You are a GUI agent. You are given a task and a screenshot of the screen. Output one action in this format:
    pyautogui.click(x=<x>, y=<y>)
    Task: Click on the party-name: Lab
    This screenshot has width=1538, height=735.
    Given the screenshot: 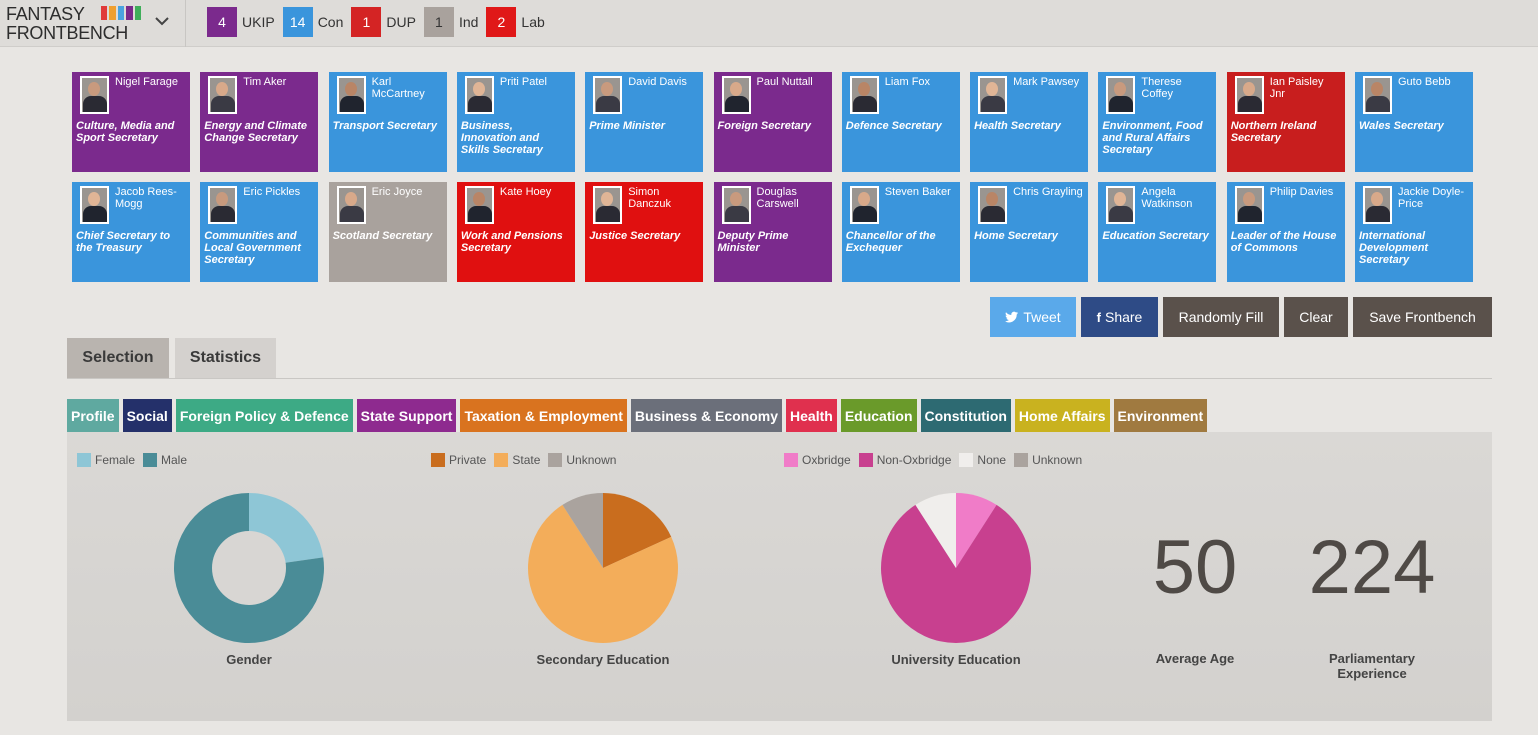 What is the action you would take?
    pyautogui.click(x=533, y=22)
    